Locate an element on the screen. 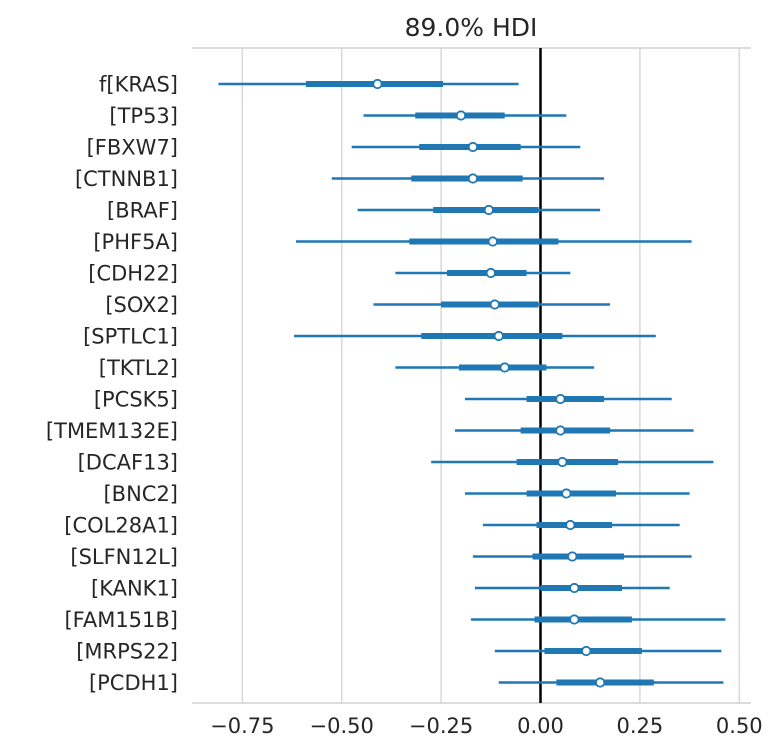 The height and width of the screenshot is (756, 779). category-label: [TKTL2] is located at coordinates (138, 368).